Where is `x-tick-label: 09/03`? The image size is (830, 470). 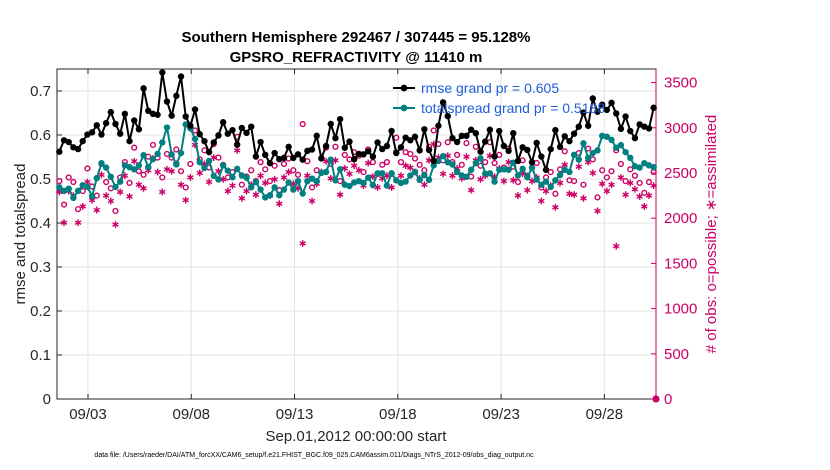
x-tick-label: 09/03 is located at coordinates (88, 414).